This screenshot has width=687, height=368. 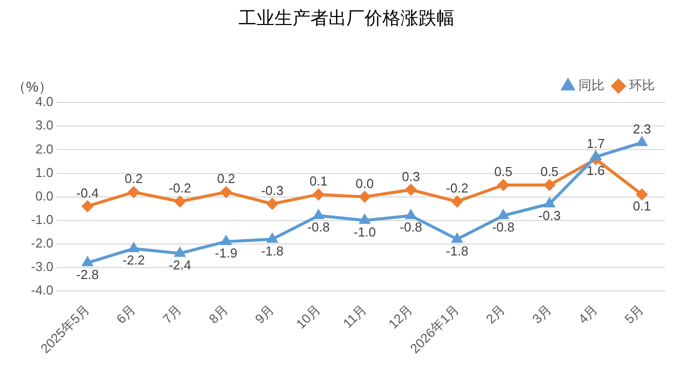 I want to click on chart-title: 工业生产者出厂价格涨跌幅, so click(x=346, y=18).